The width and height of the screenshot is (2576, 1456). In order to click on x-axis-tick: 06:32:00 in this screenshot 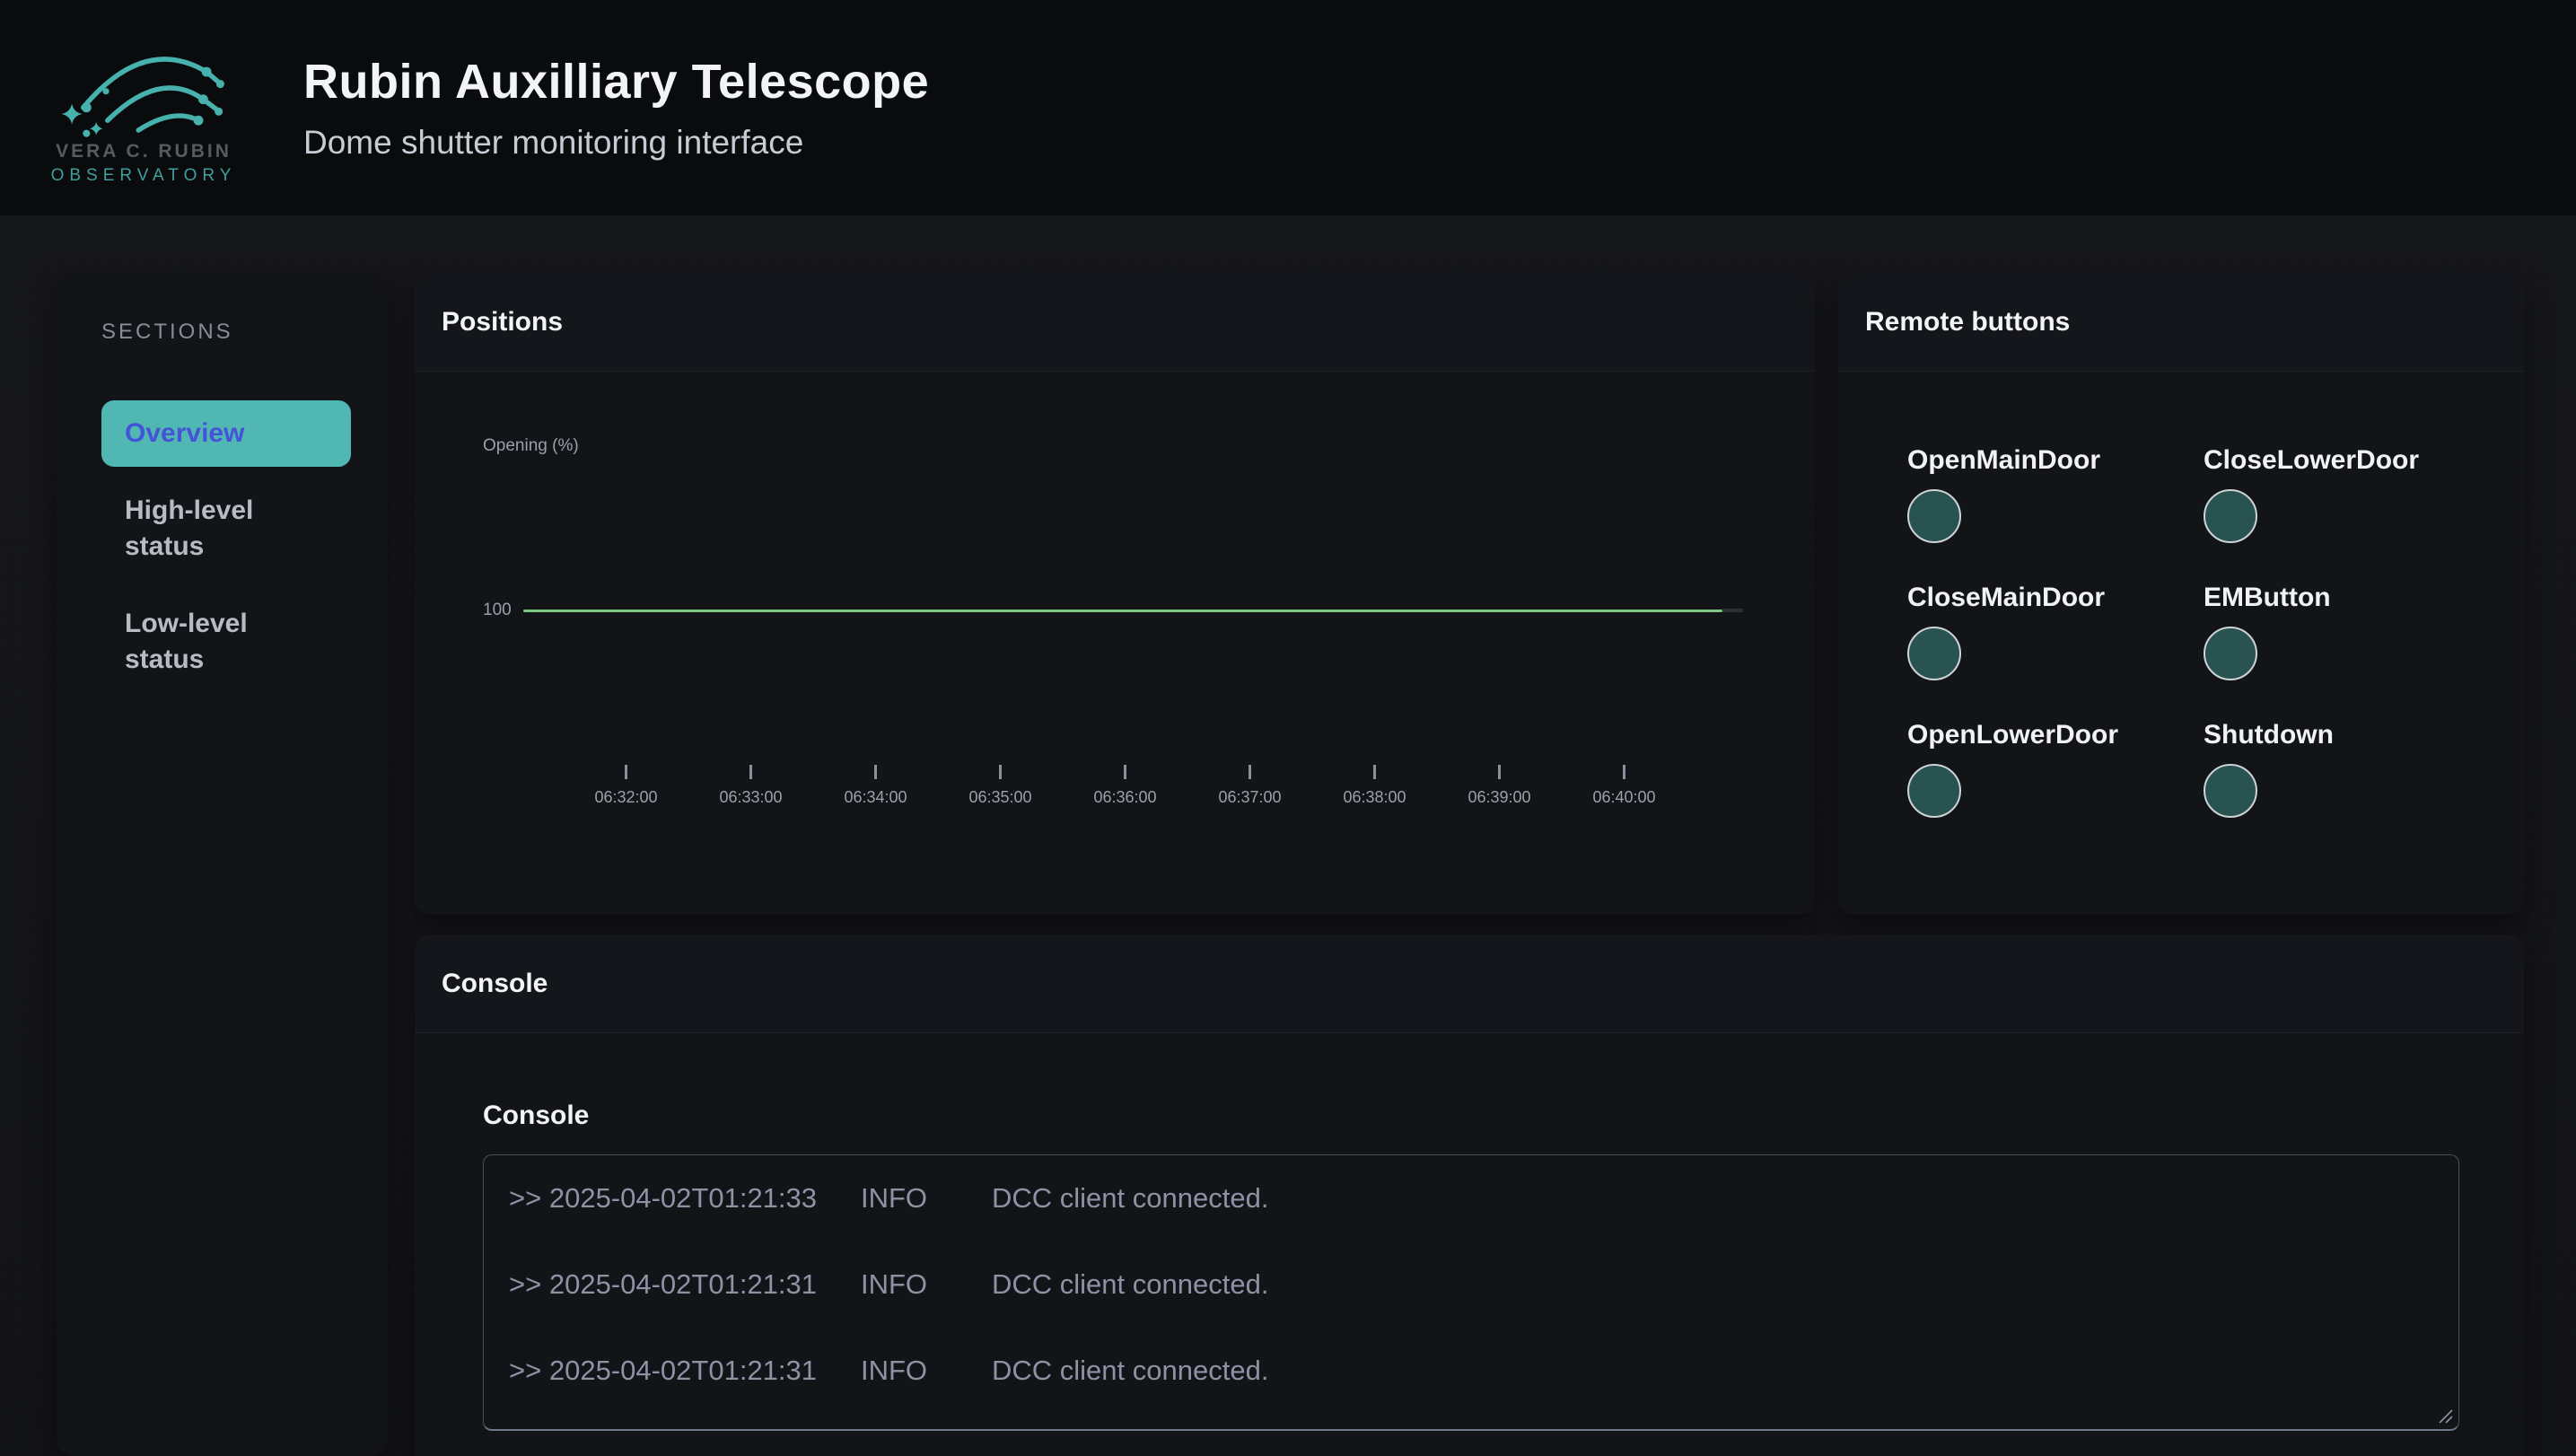, I will do `click(626, 786)`.